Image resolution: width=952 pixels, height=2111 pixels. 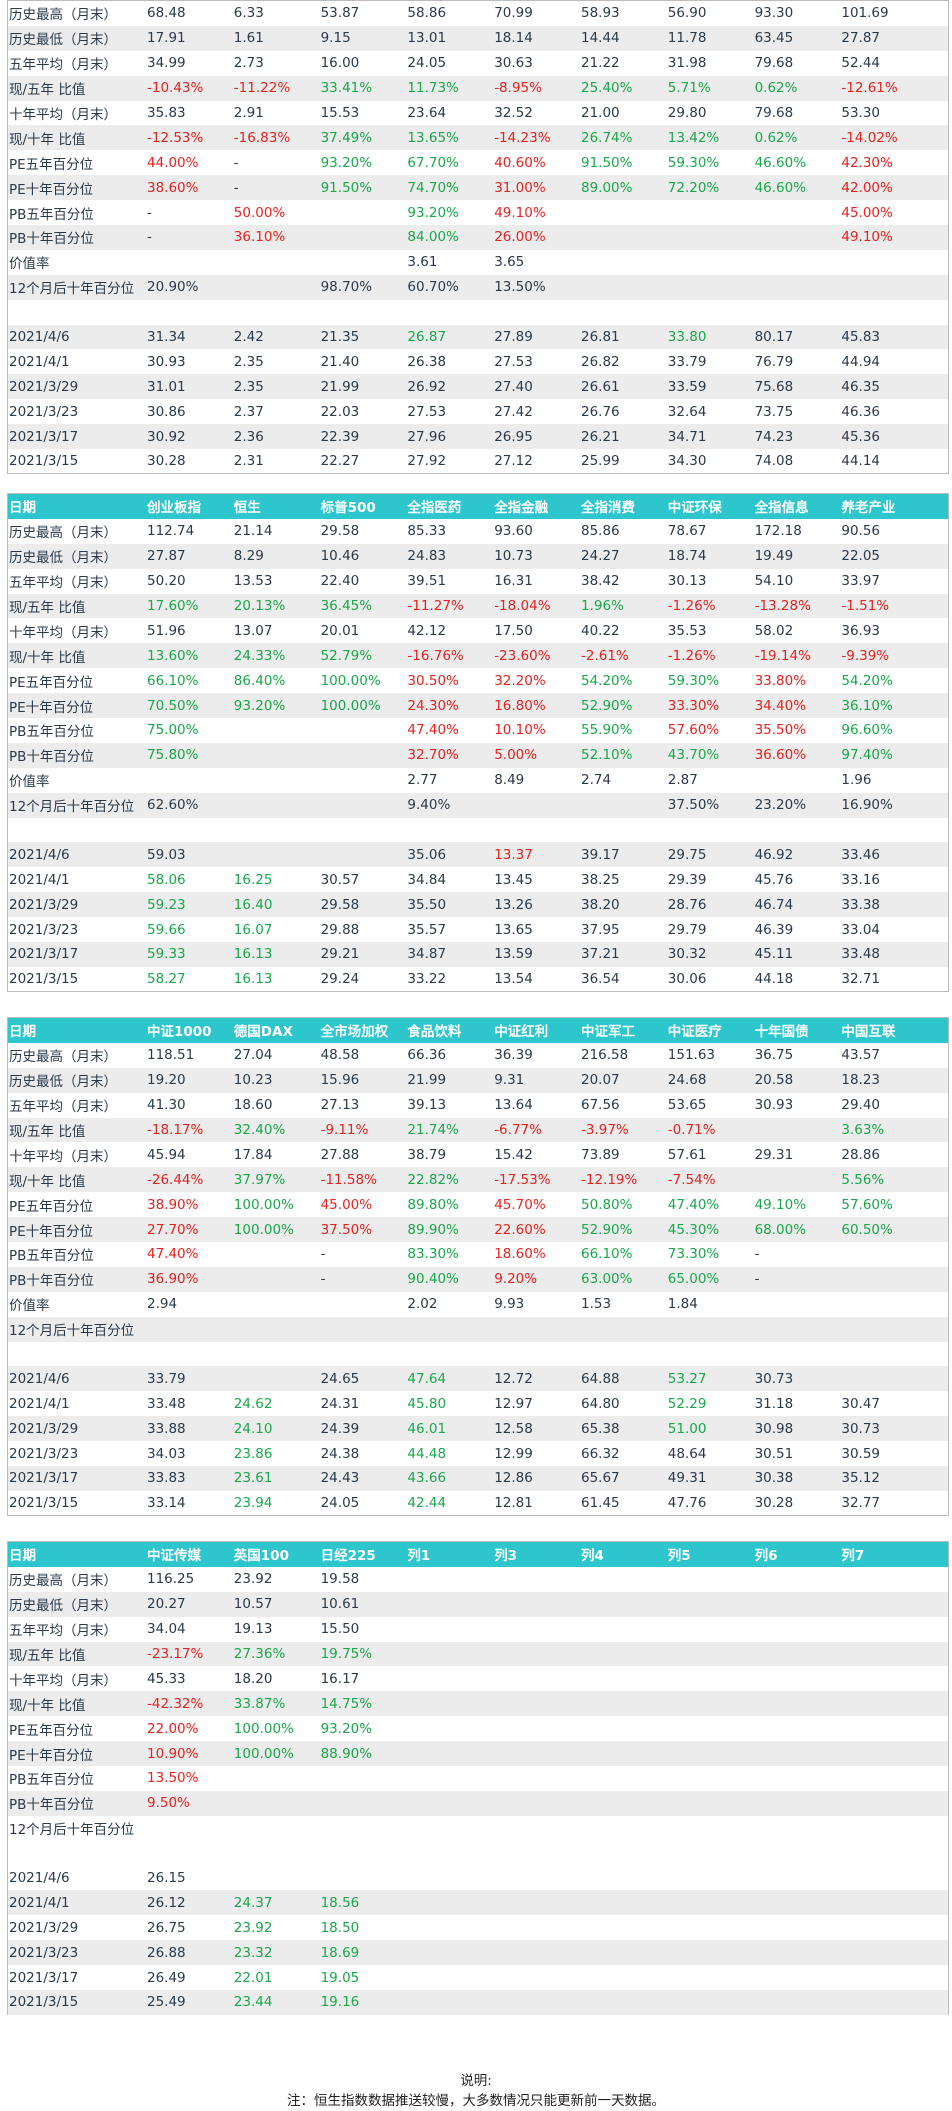 I want to click on table-cell: 151.63, so click(x=691, y=1055).